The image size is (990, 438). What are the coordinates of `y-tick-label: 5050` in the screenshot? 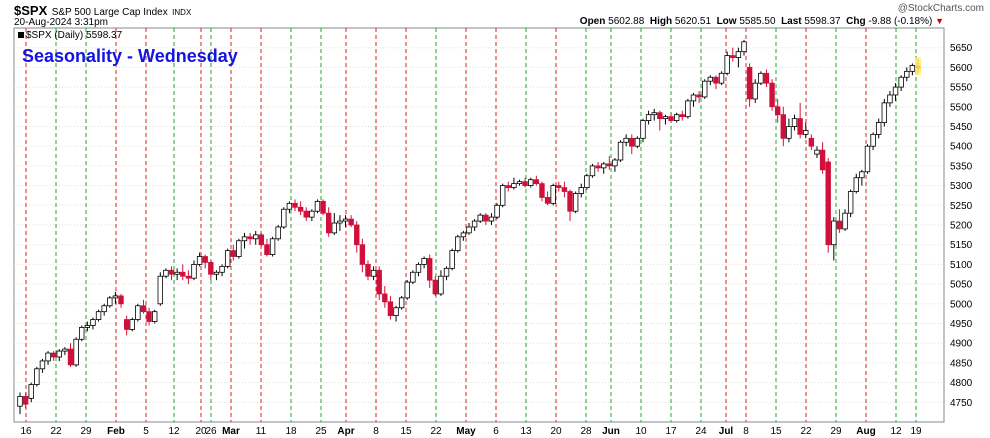 It's located at (961, 285).